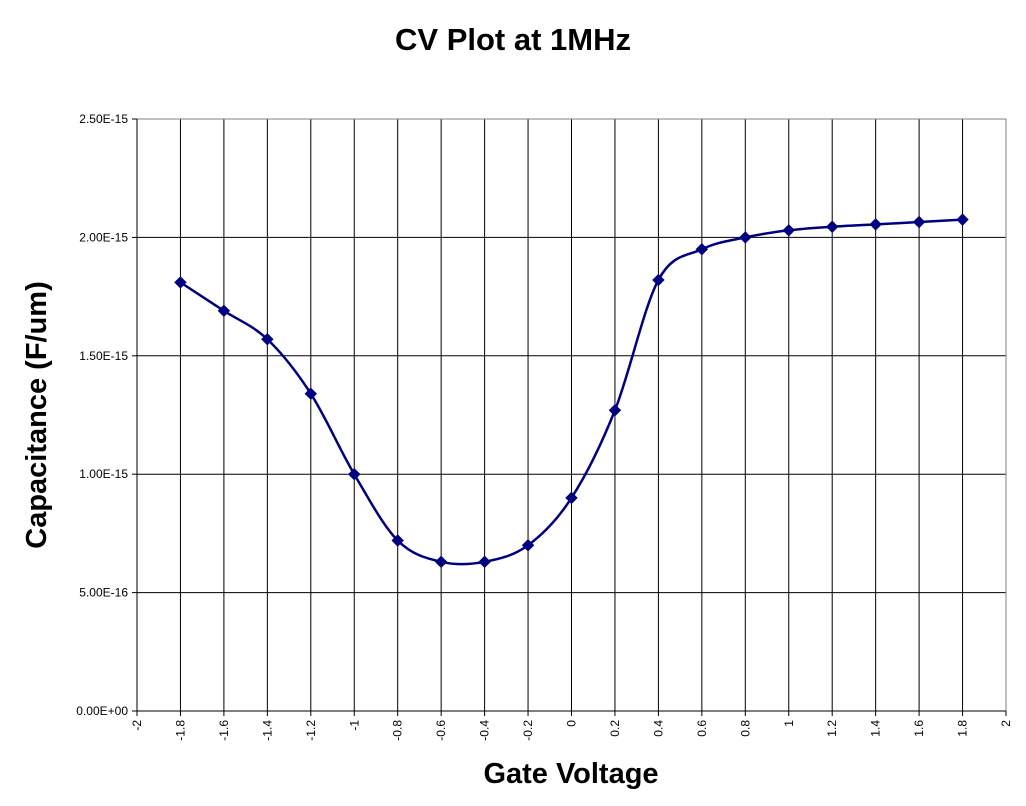 This screenshot has width=1026, height=806. I want to click on x-tick-label: 0.2, so click(615, 728).